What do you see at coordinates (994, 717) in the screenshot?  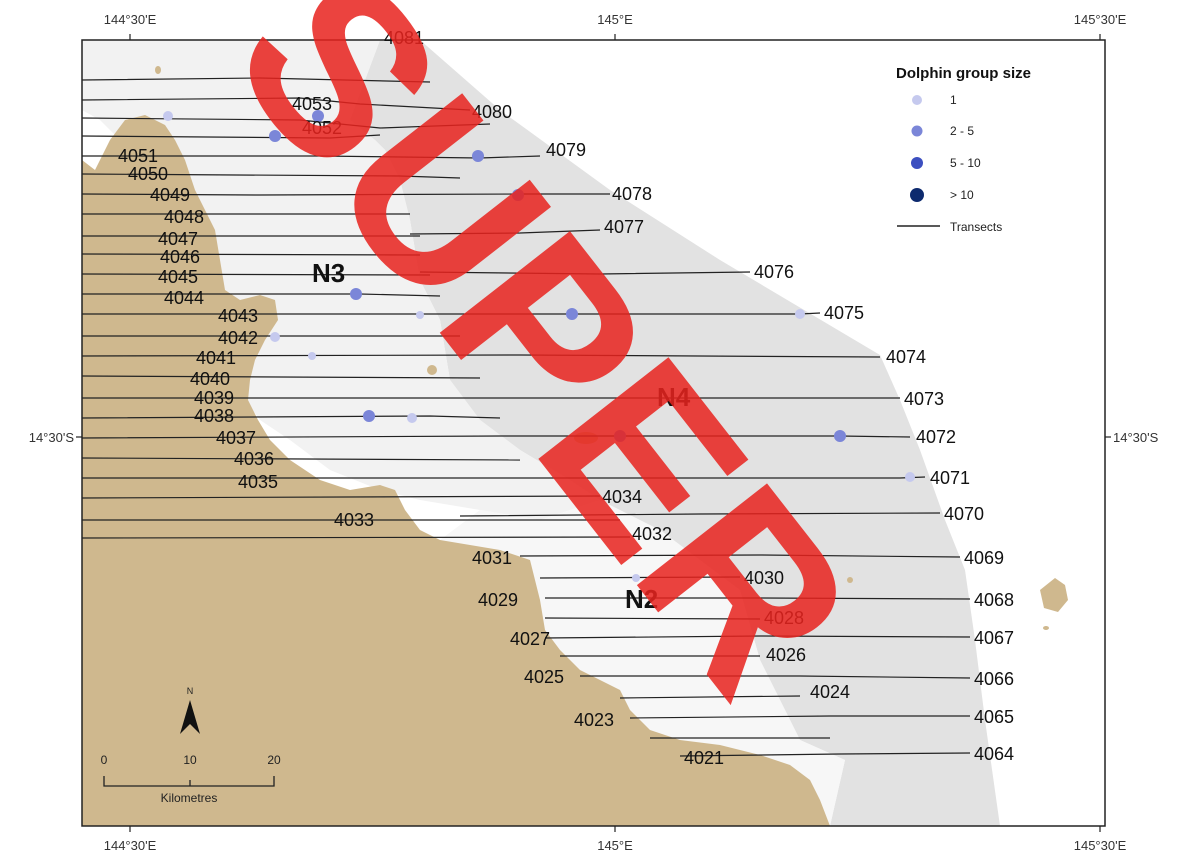 I see `transect-label: 4065` at bounding box center [994, 717].